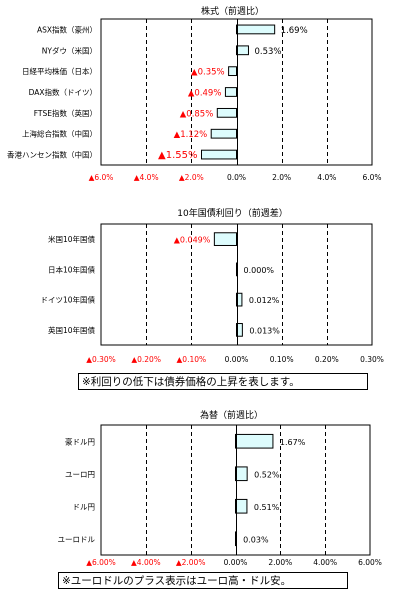 This screenshot has width=417, height=603. What do you see at coordinates (267, 52) in the screenshot?
I see `value-label: 0.53%` at bounding box center [267, 52].